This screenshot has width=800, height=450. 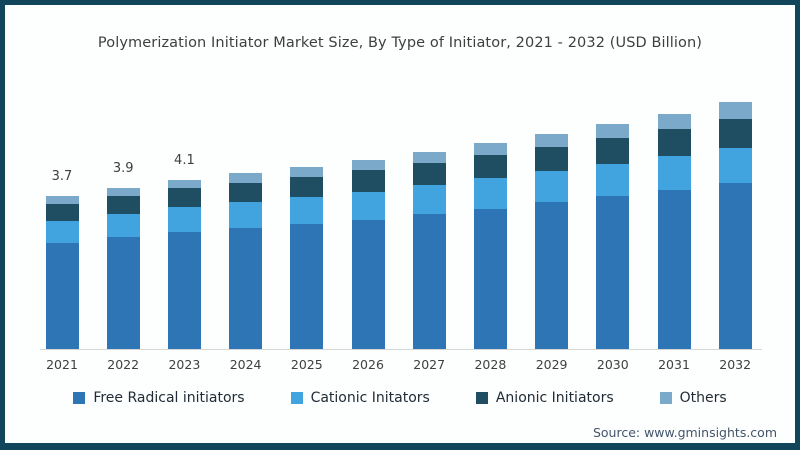 What do you see at coordinates (307, 286) in the screenshot?
I see `segment-free-radical-initiators-2025` at bounding box center [307, 286].